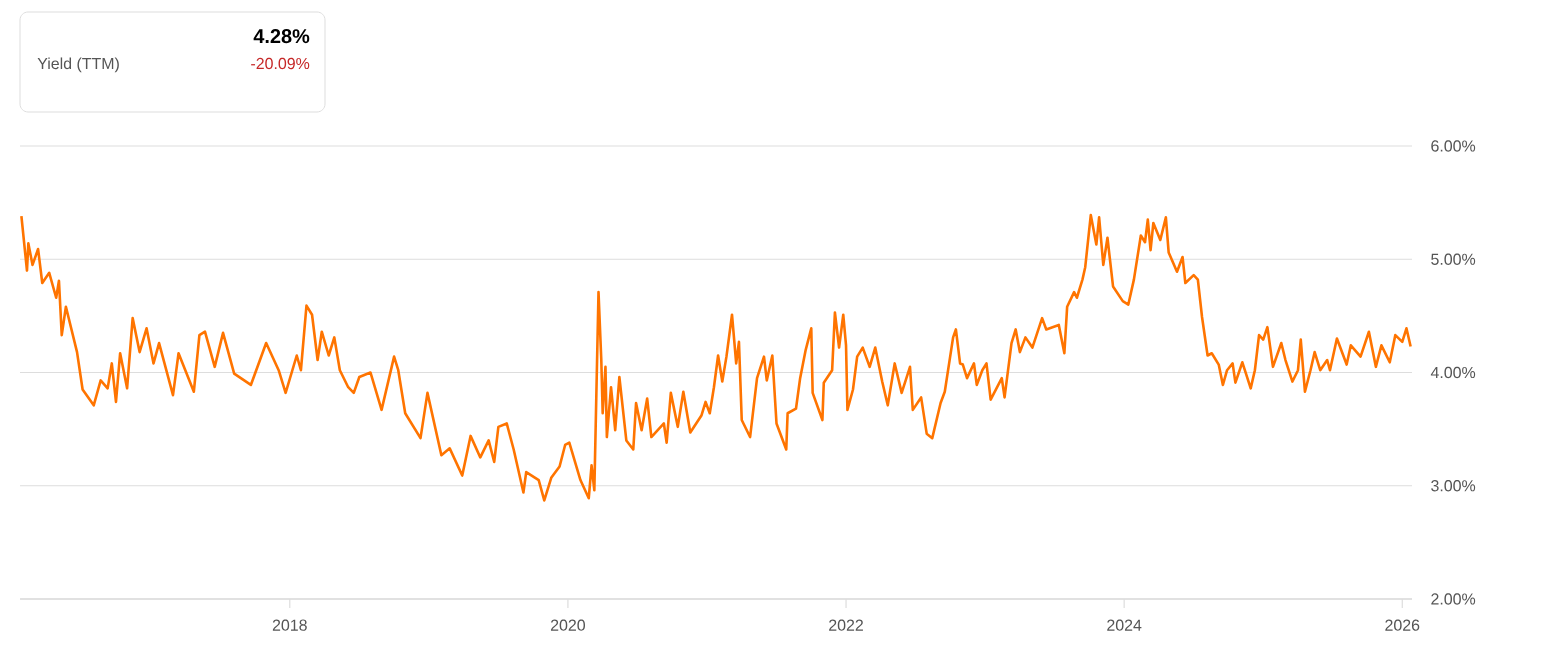  I want to click on y-tick-label: 2.00%, so click(1453, 599).